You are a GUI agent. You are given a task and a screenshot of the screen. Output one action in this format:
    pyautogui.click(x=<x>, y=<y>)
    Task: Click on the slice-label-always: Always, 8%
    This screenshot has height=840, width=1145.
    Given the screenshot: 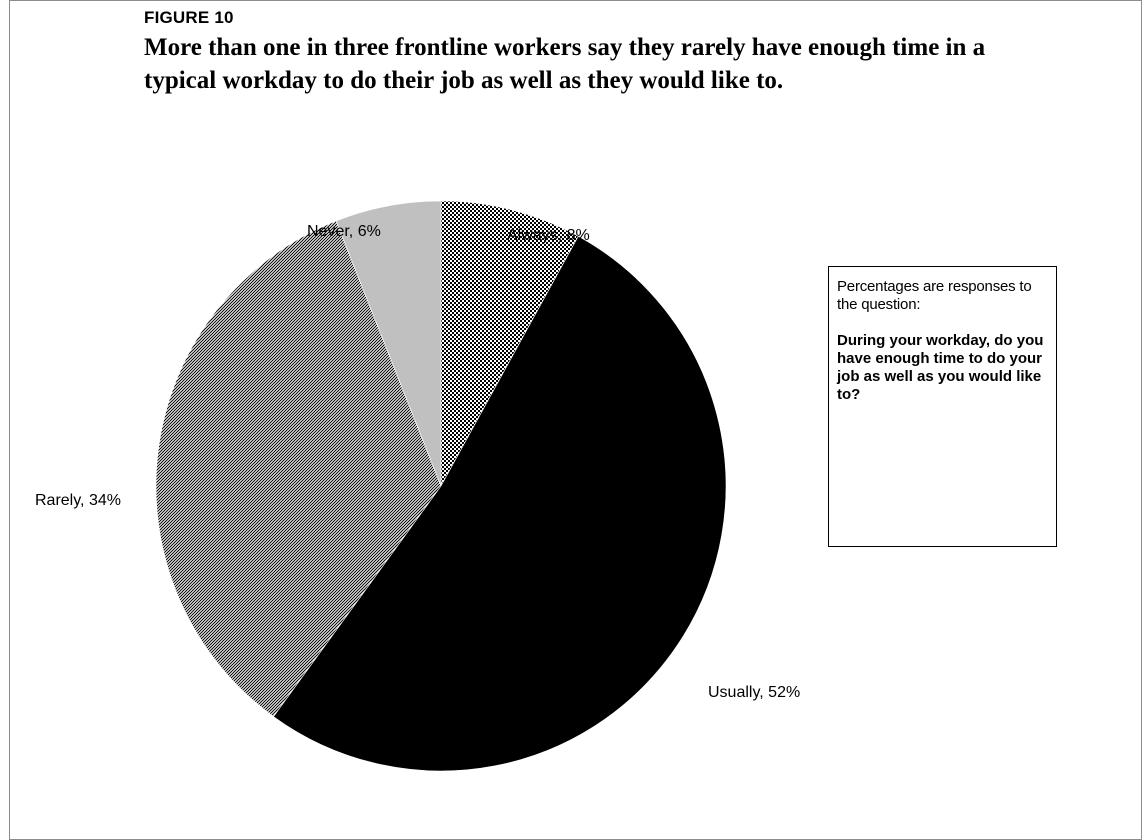 What is the action you would take?
    pyautogui.click(x=548, y=235)
    